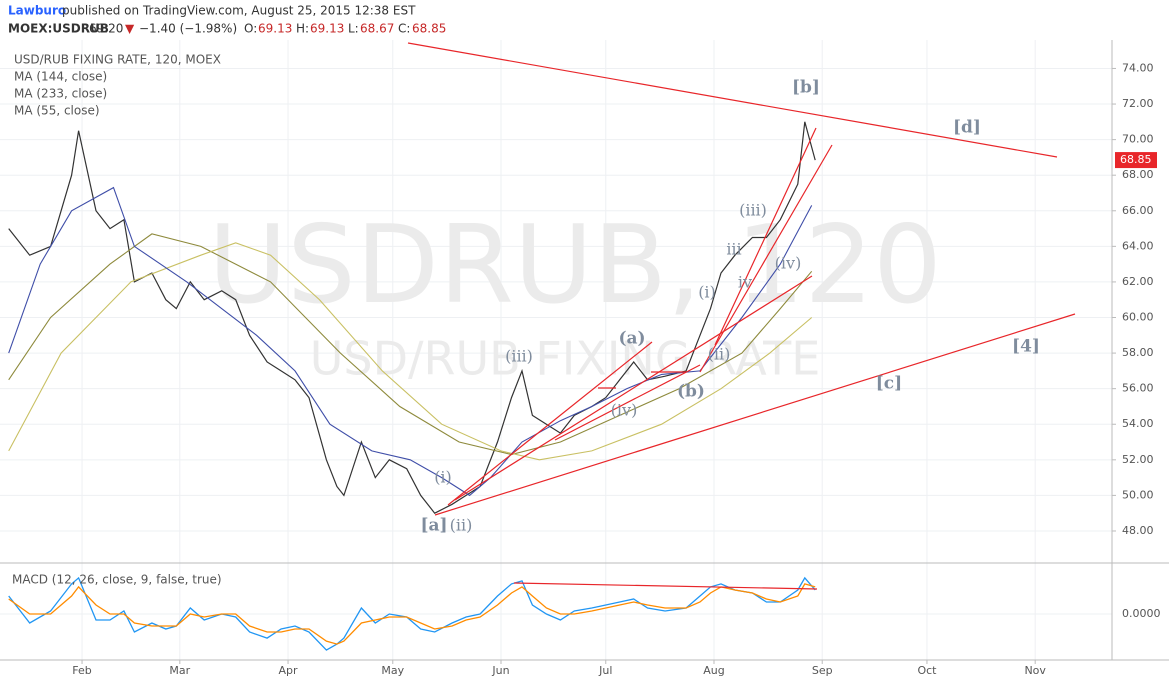 The height and width of the screenshot is (683, 1169). Describe the element at coordinates (433, 526) in the screenshot. I see `wave-label: [a]` at that location.